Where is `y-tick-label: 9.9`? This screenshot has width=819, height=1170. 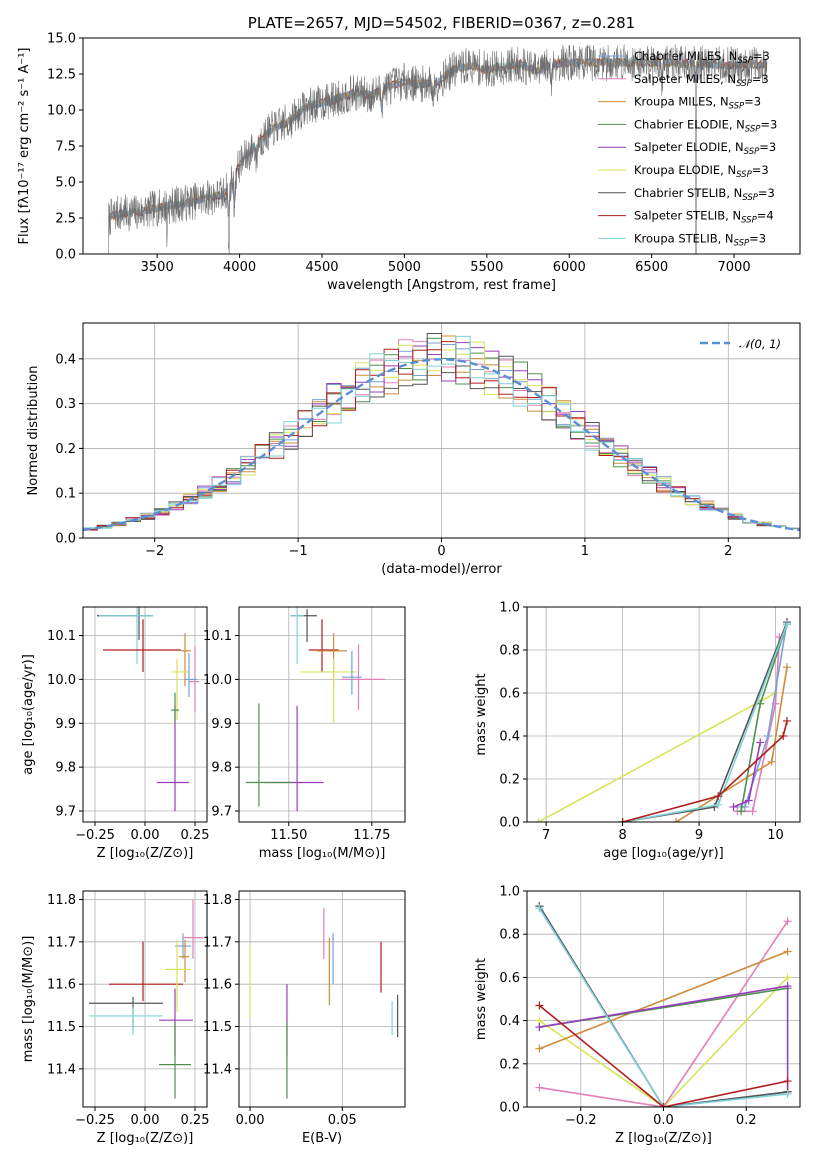
y-tick-label: 9.9 is located at coordinates (65, 724).